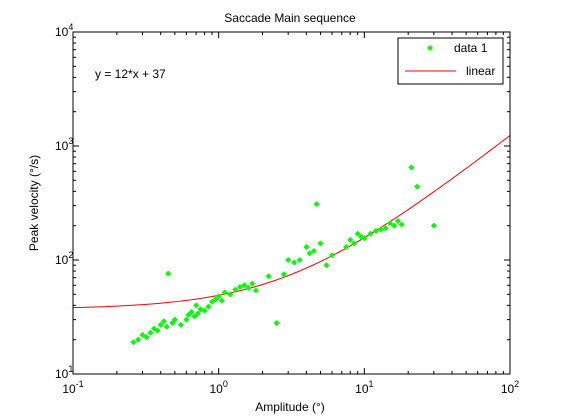  Describe the element at coordinates (510, 387) in the screenshot. I see `x-tick-label: 10²` at that location.